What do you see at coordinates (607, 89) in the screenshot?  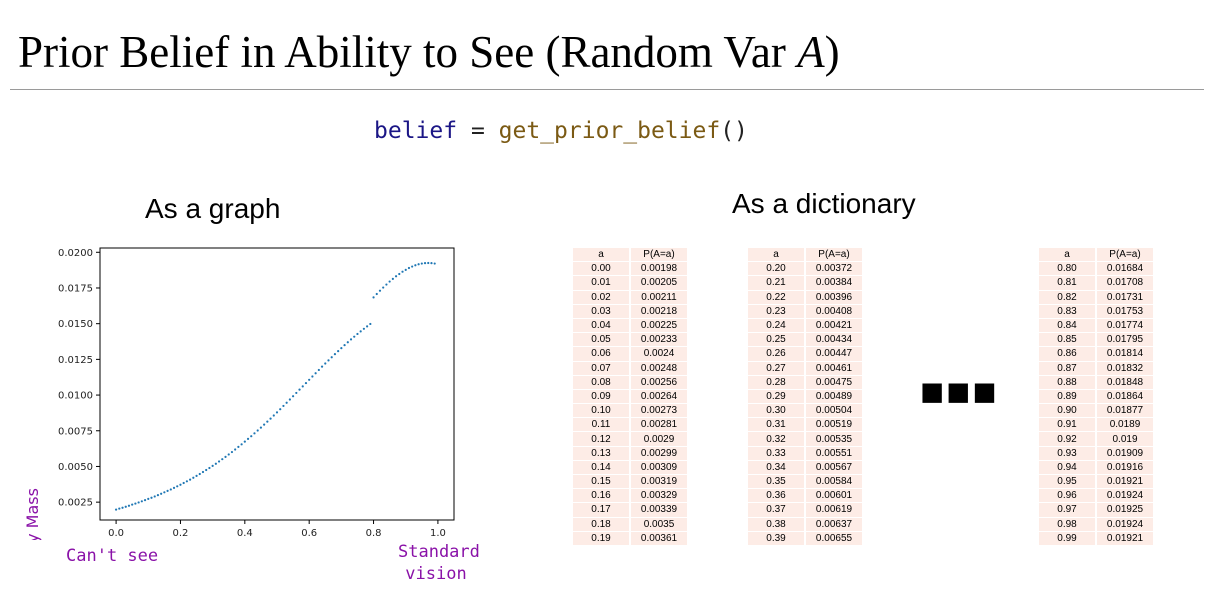 I see `title-divider` at bounding box center [607, 89].